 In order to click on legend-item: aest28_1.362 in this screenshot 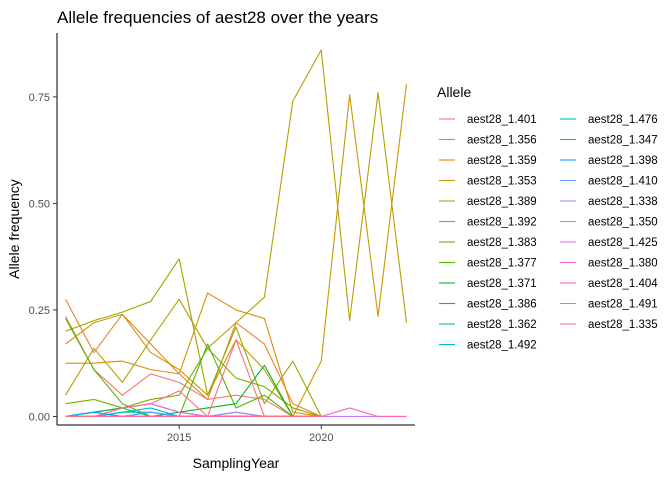, I will do `click(488, 325)`.